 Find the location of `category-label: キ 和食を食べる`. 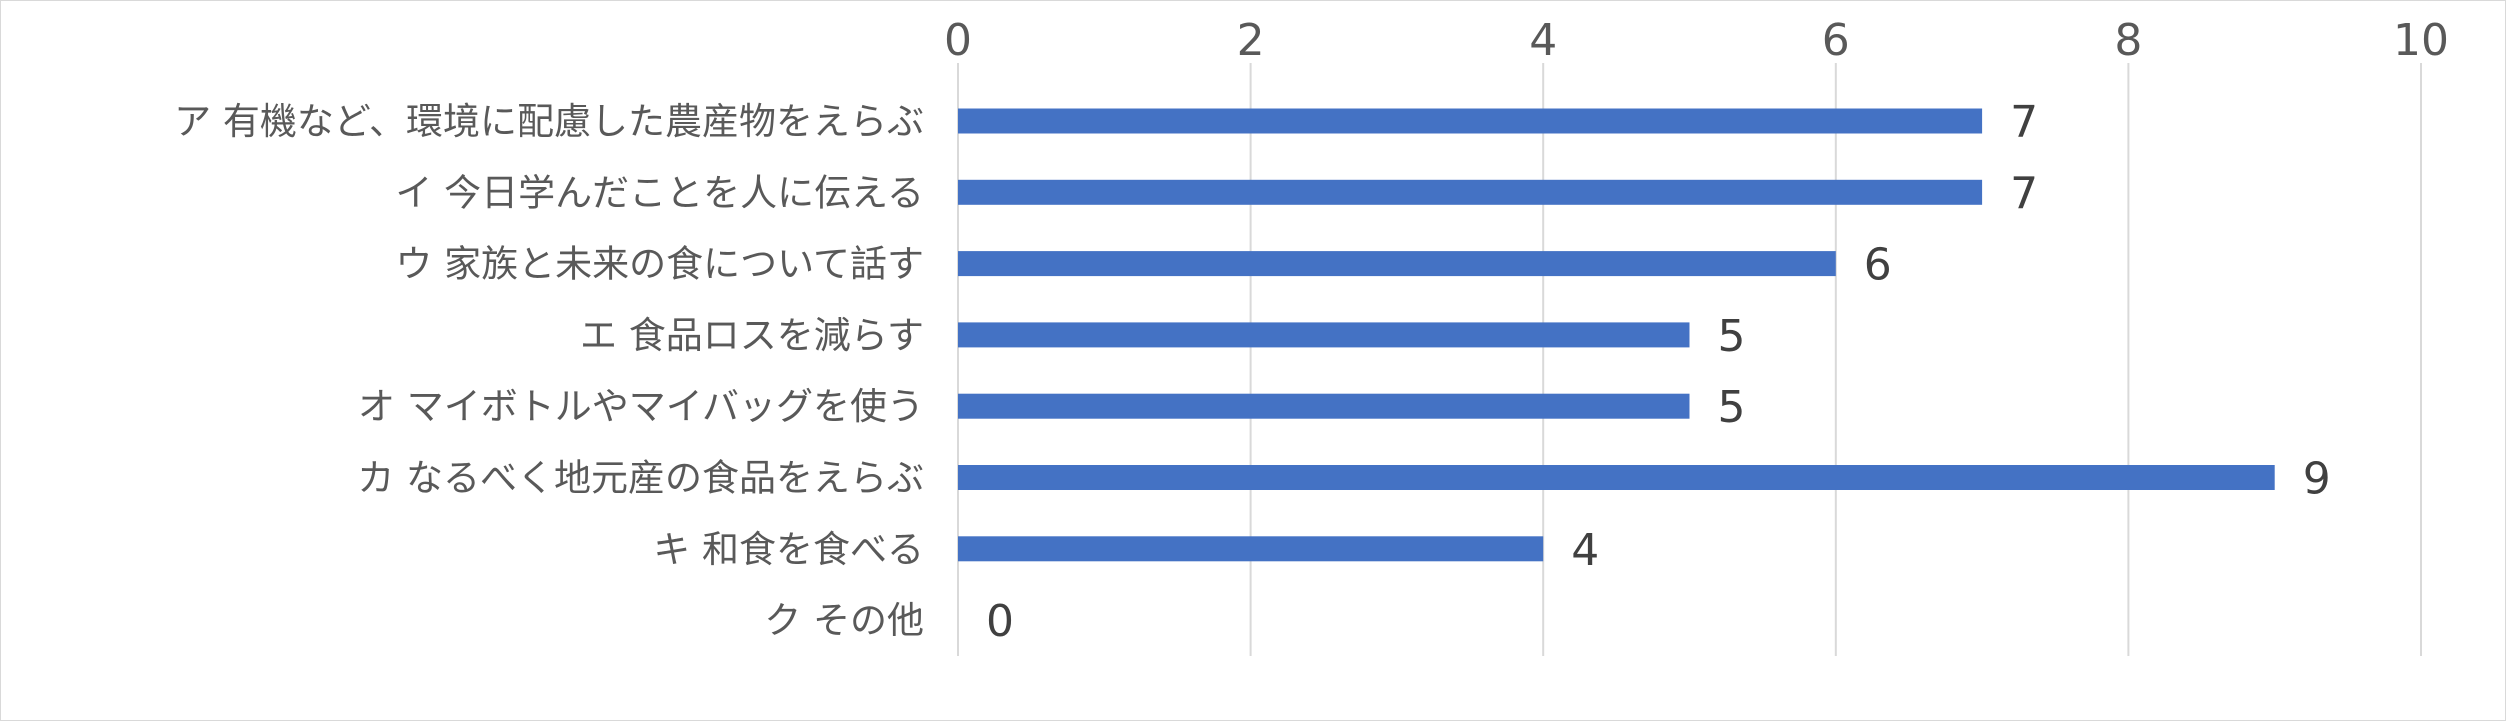

category-label: キ 和食を食べる is located at coordinates (788, 549).